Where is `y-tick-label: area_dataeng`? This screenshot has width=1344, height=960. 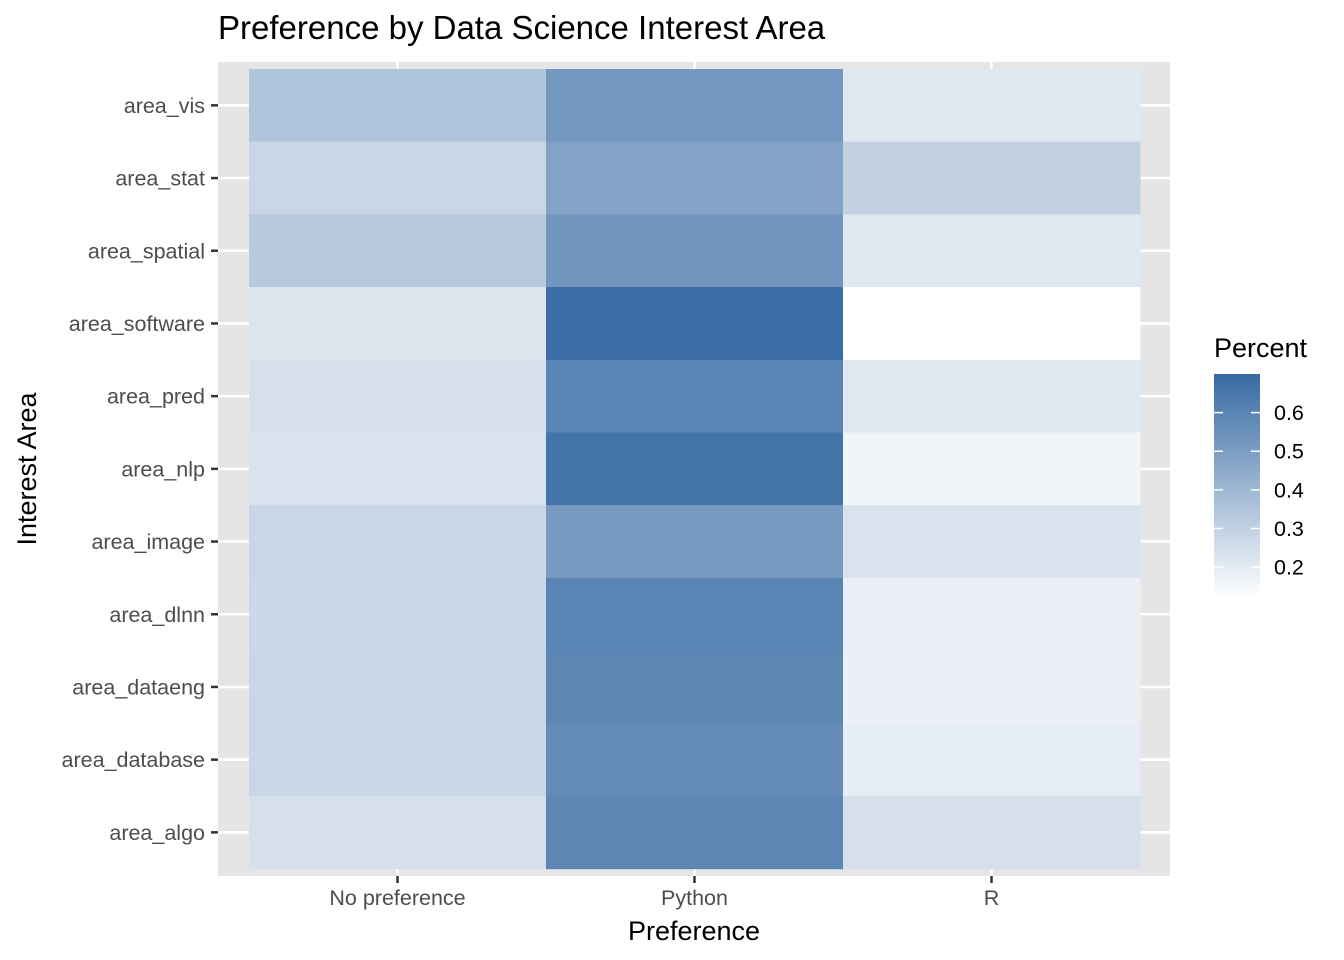 y-tick-label: area_dataeng is located at coordinates (138, 687).